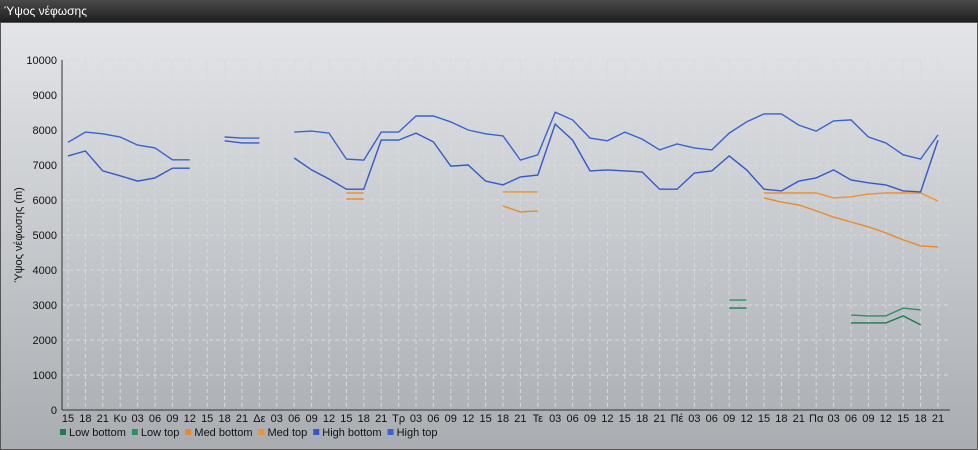 This screenshot has width=978, height=450. What do you see at coordinates (398, 419) in the screenshot?
I see `x-tick-label: Τρ` at bounding box center [398, 419].